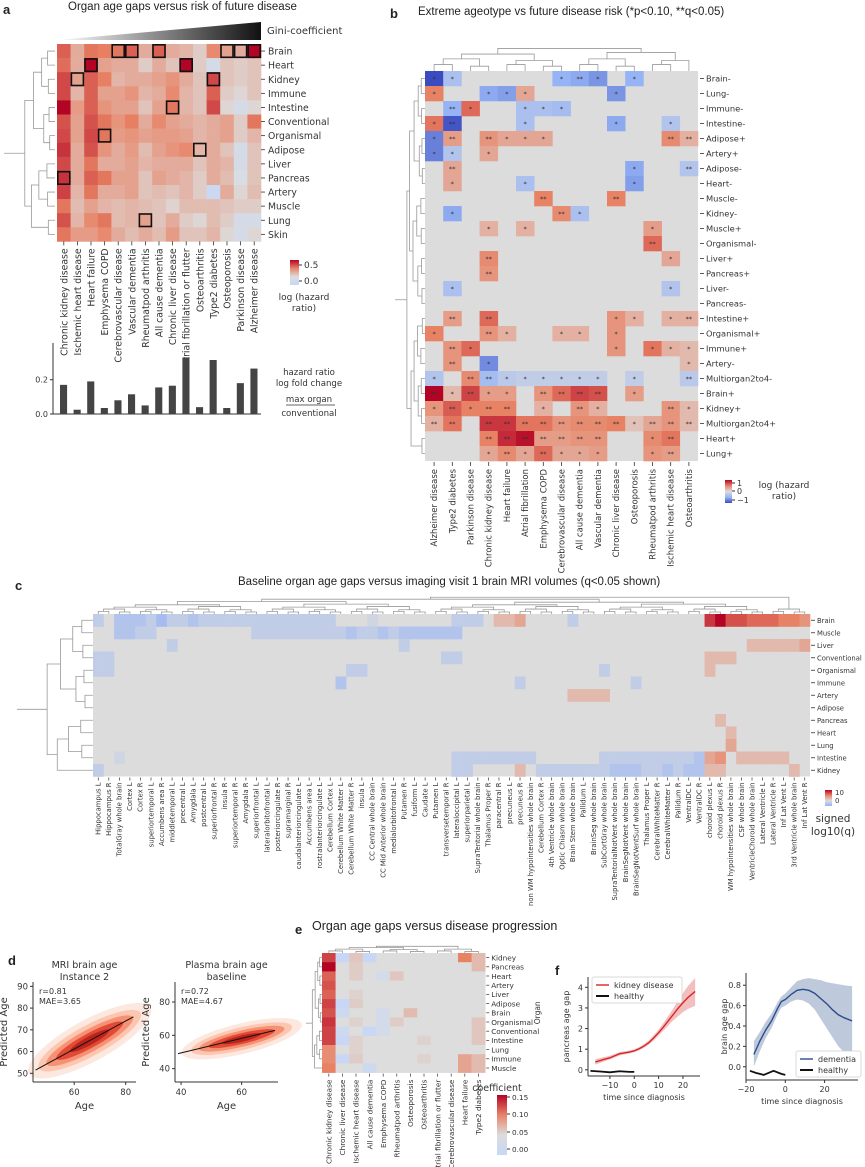 The height and width of the screenshot is (1167, 865). What do you see at coordinates (506, 1059) in the screenshot?
I see `e-row-label: Immune` at bounding box center [506, 1059].